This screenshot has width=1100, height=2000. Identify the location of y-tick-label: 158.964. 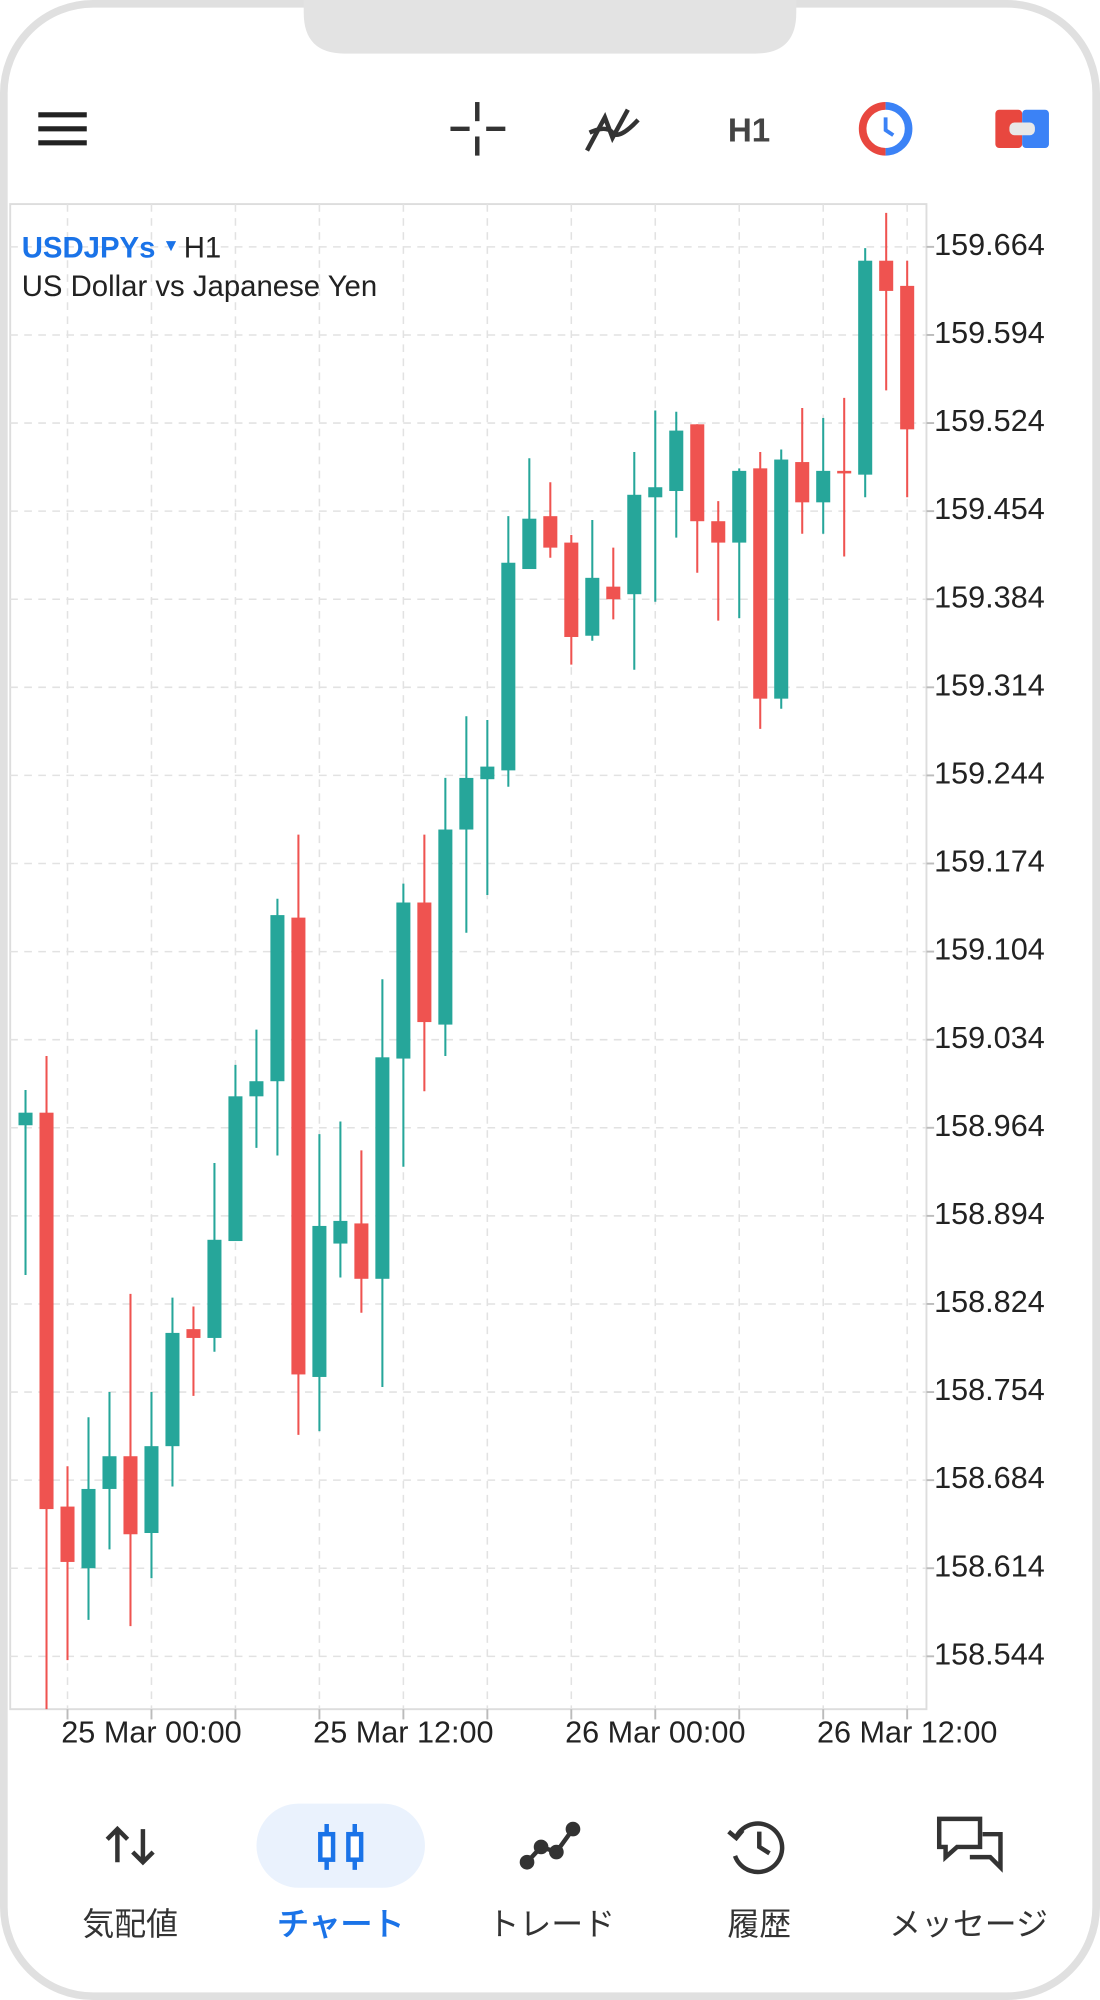
(989, 1126).